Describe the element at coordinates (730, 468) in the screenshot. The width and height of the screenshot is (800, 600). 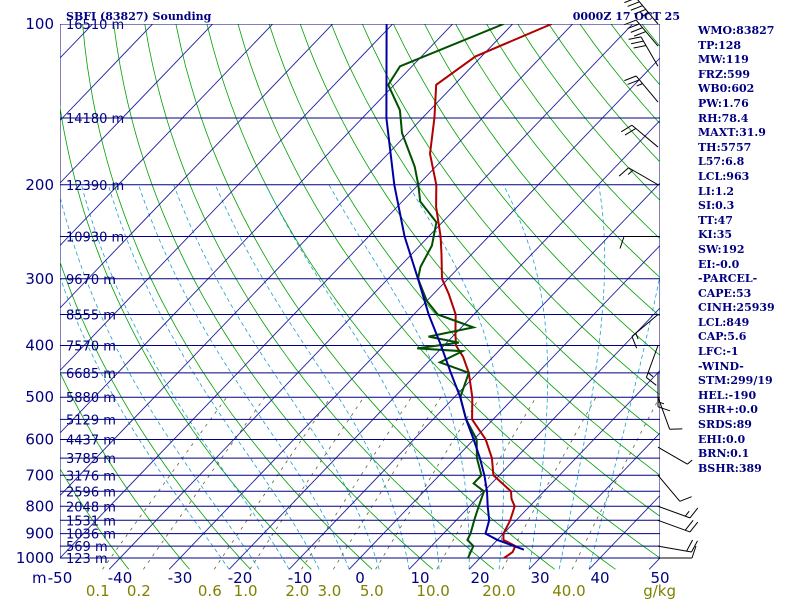
I see `sounding-index: BSHR:389` at that location.